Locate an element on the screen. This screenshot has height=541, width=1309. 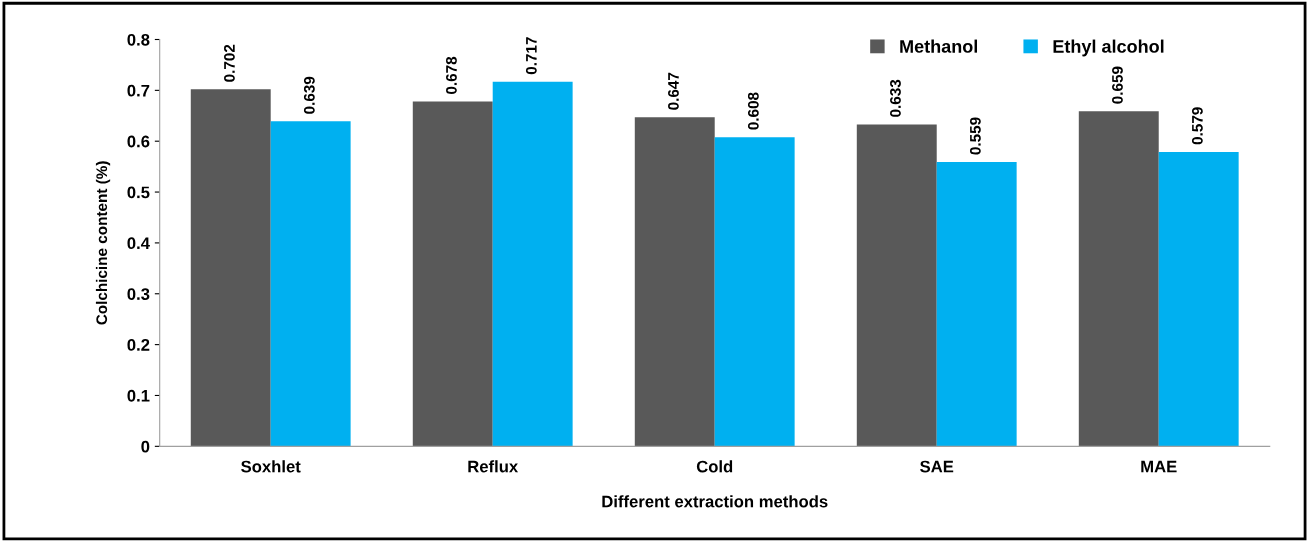
data-label: 0.659 is located at coordinates (1117, 85).